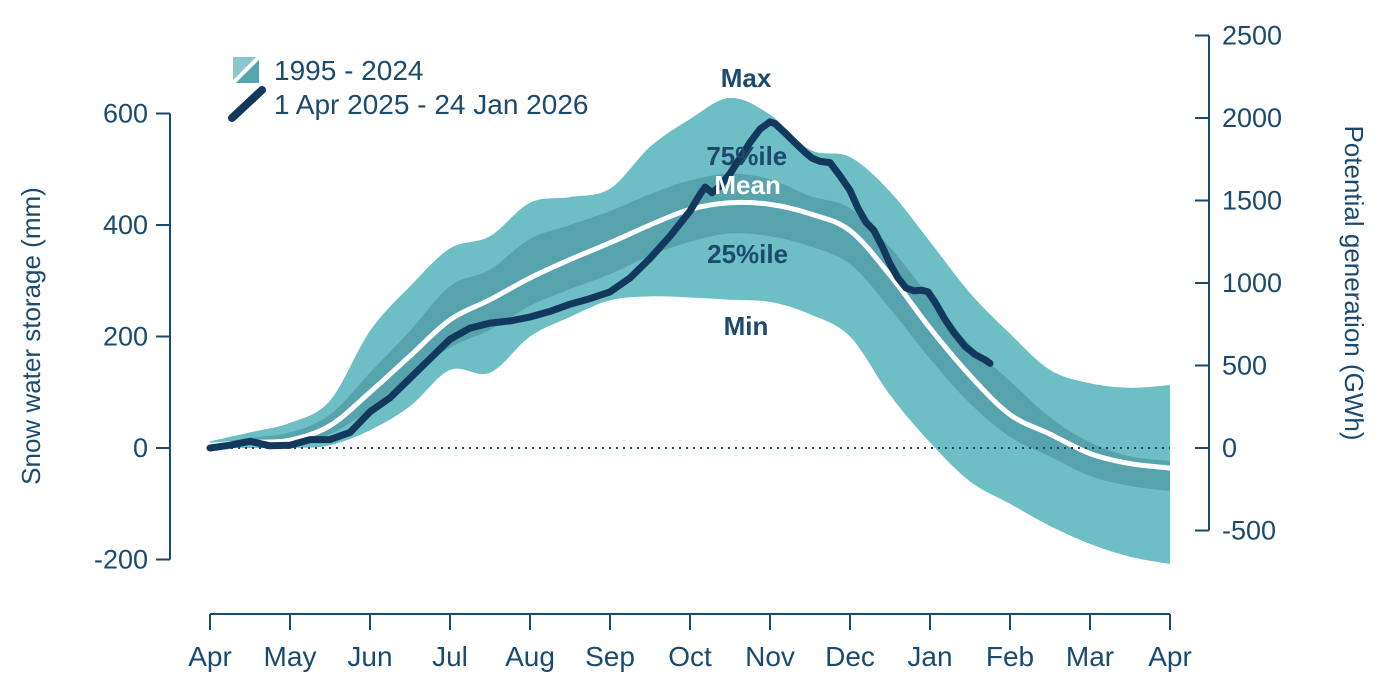 The width and height of the screenshot is (1382, 700). I want to click on right-axis-tick-label: 500, so click(1244, 366).